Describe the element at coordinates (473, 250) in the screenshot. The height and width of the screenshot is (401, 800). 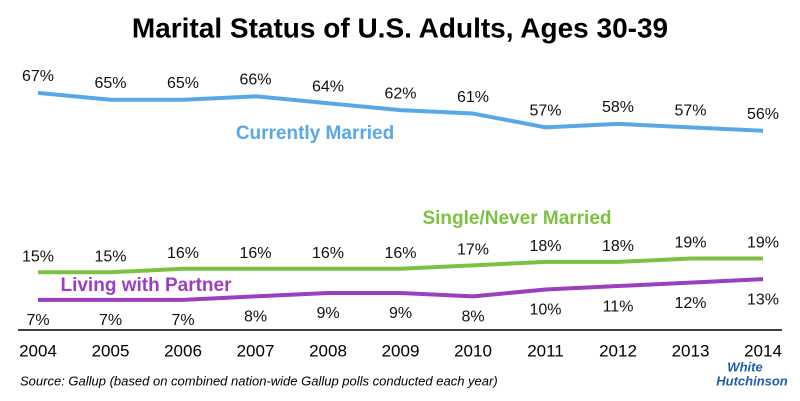
I see `data-label: 17%` at that location.